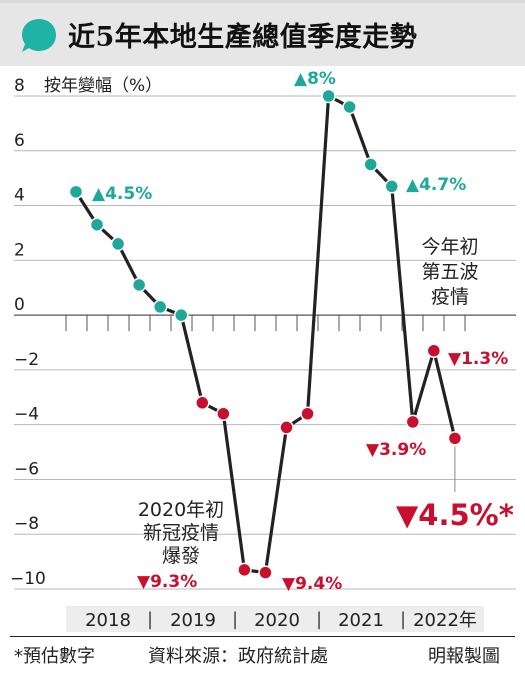  I want to click on y-tick-label: −6, so click(26, 469).